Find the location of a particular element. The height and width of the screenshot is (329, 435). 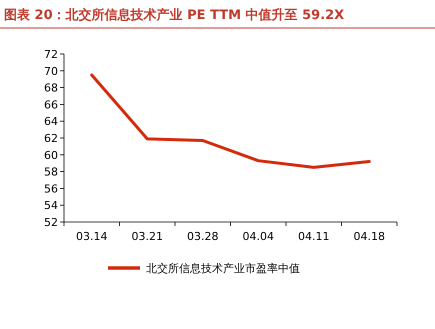

x-tick-label: 04.11 is located at coordinates (314, 236).